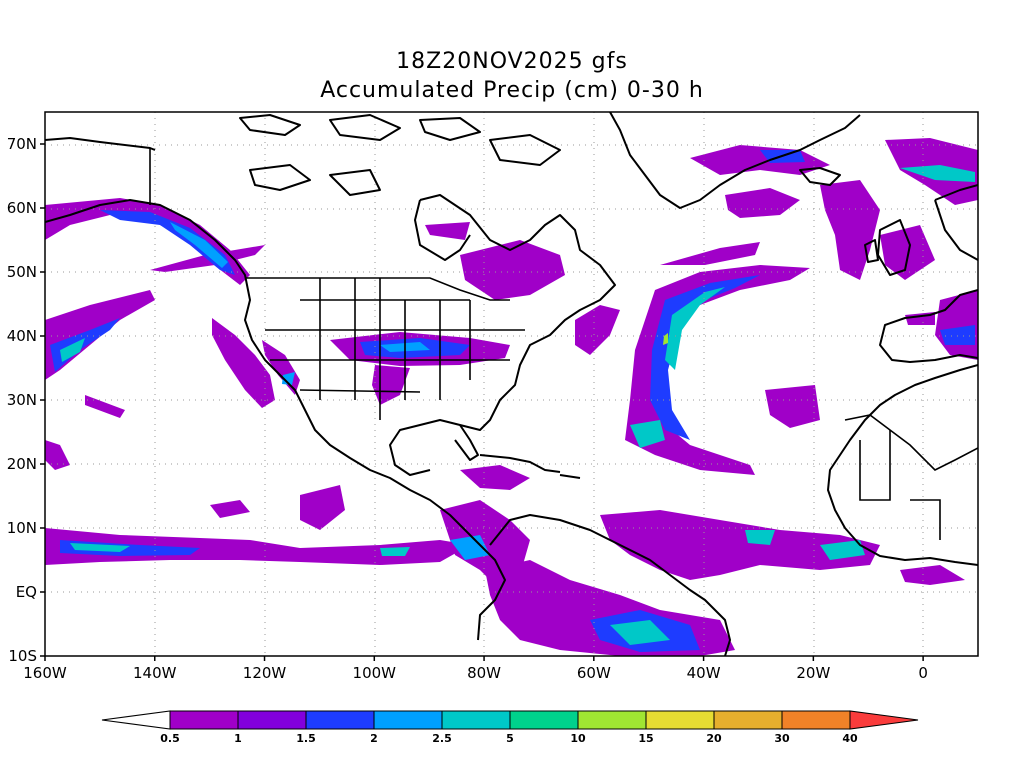 The height and width of the screenshot is (768, 1024). What do you see at coordinates (22, 656) in the screenshot?
I see `lat-tick-label: 10S` at bounding box center [22, 656].